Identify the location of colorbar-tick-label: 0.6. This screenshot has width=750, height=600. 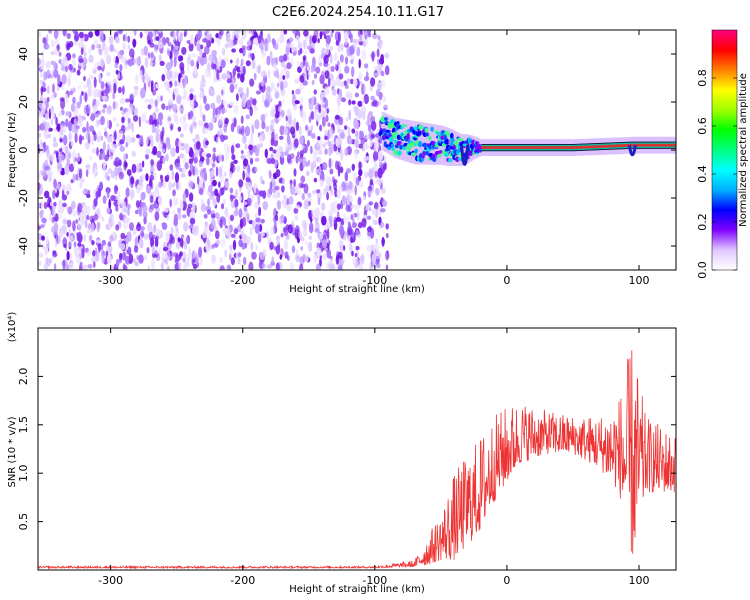
(702, 126).